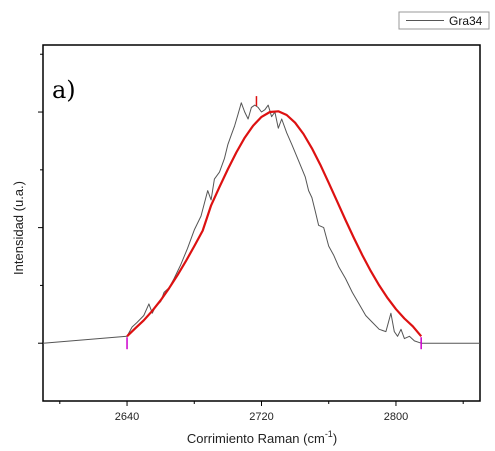 The image size is (495, 451). I want to click on x-tick-label-2800: 2800, so click(396, 417).